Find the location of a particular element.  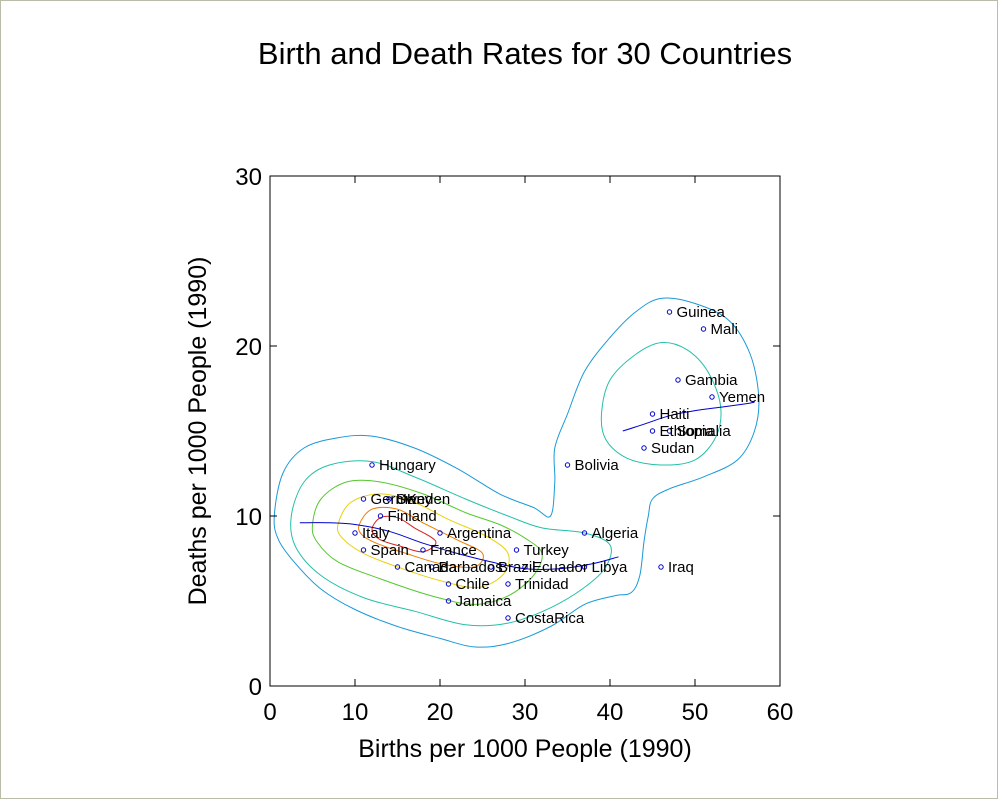

point-label-somalia: Somalia is located at coordinates (704, 431).